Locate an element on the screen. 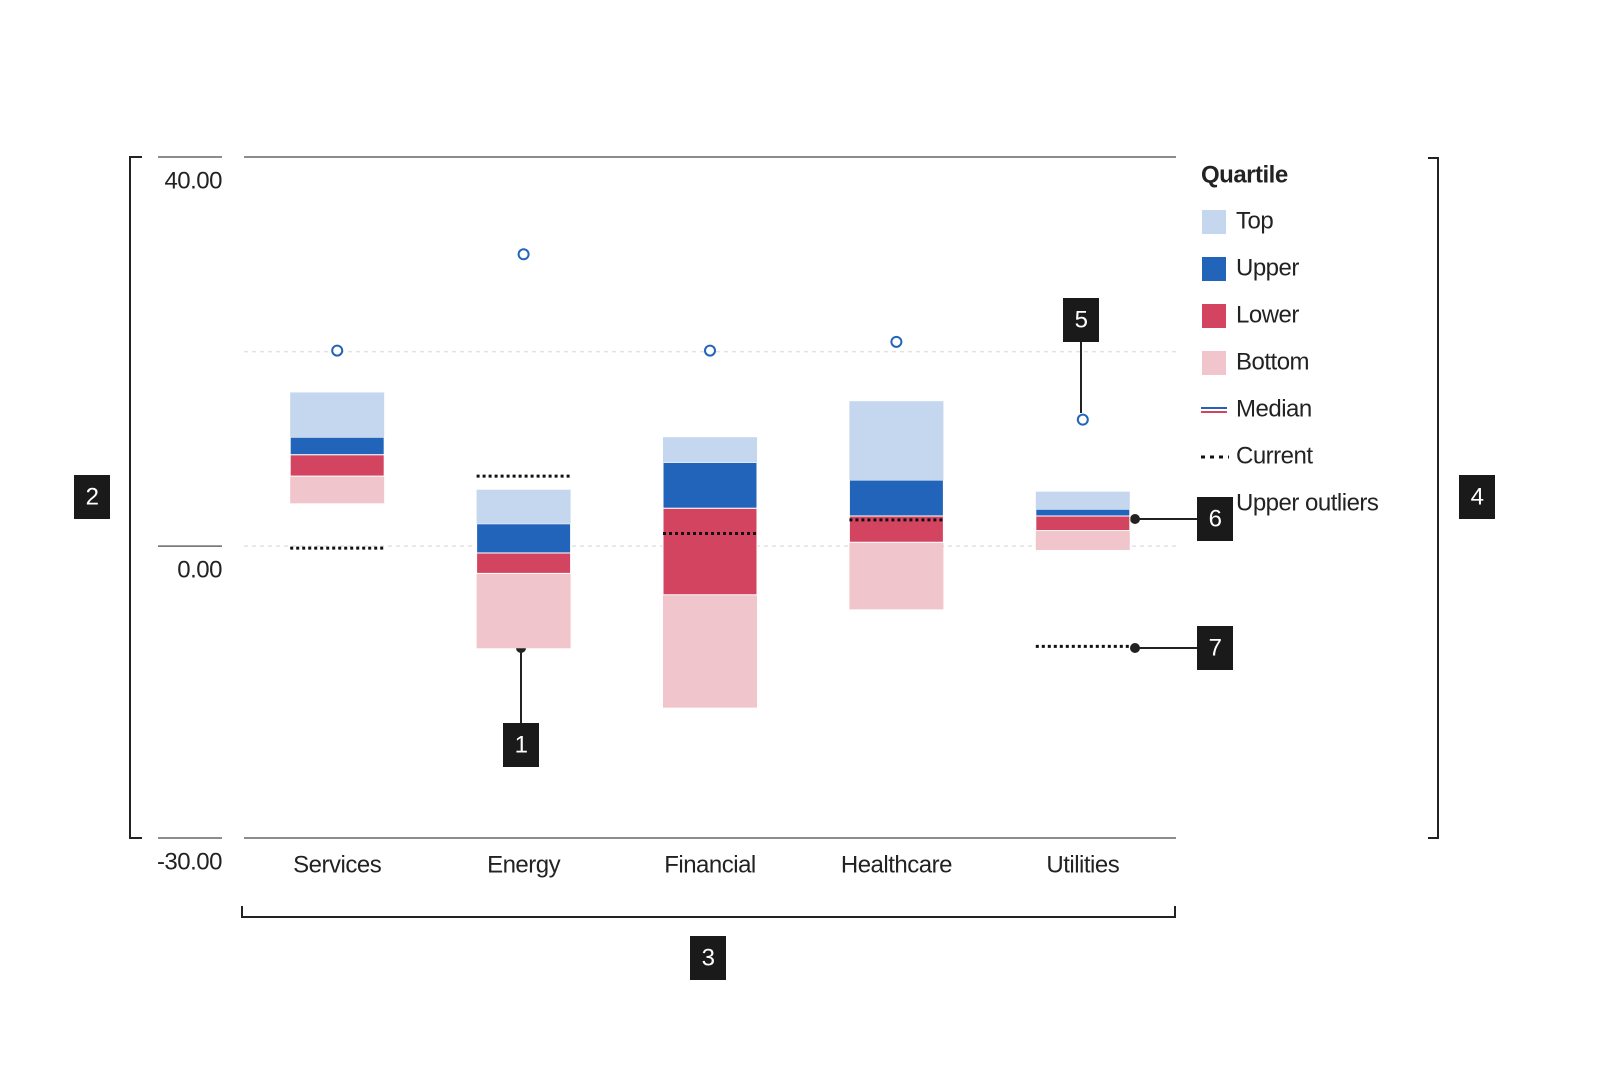  badge-label: 4 is located at coordinates (1477, 496).